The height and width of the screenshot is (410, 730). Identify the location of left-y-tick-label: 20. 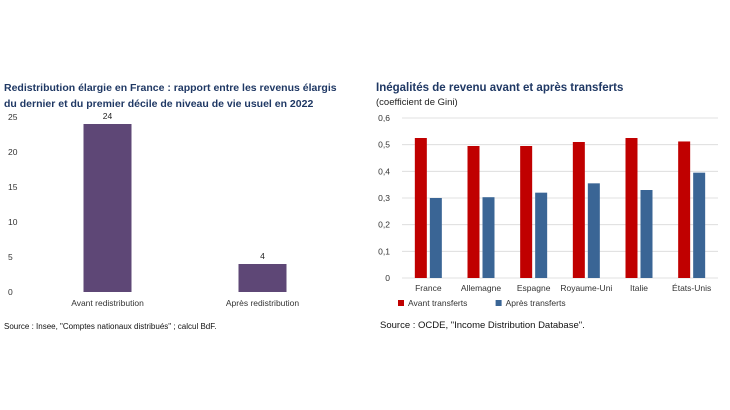
(13, 152).